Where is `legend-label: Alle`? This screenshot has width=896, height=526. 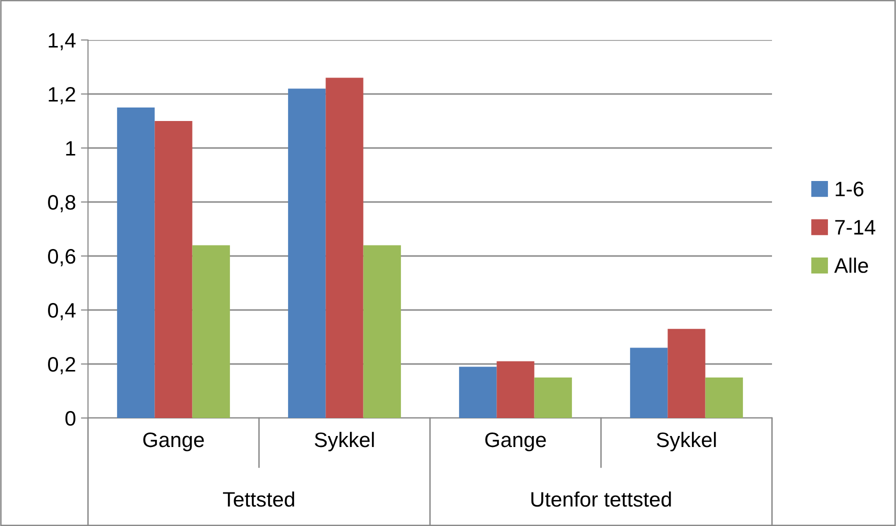 legend-label: Alle is located at coordinates (851, 265).